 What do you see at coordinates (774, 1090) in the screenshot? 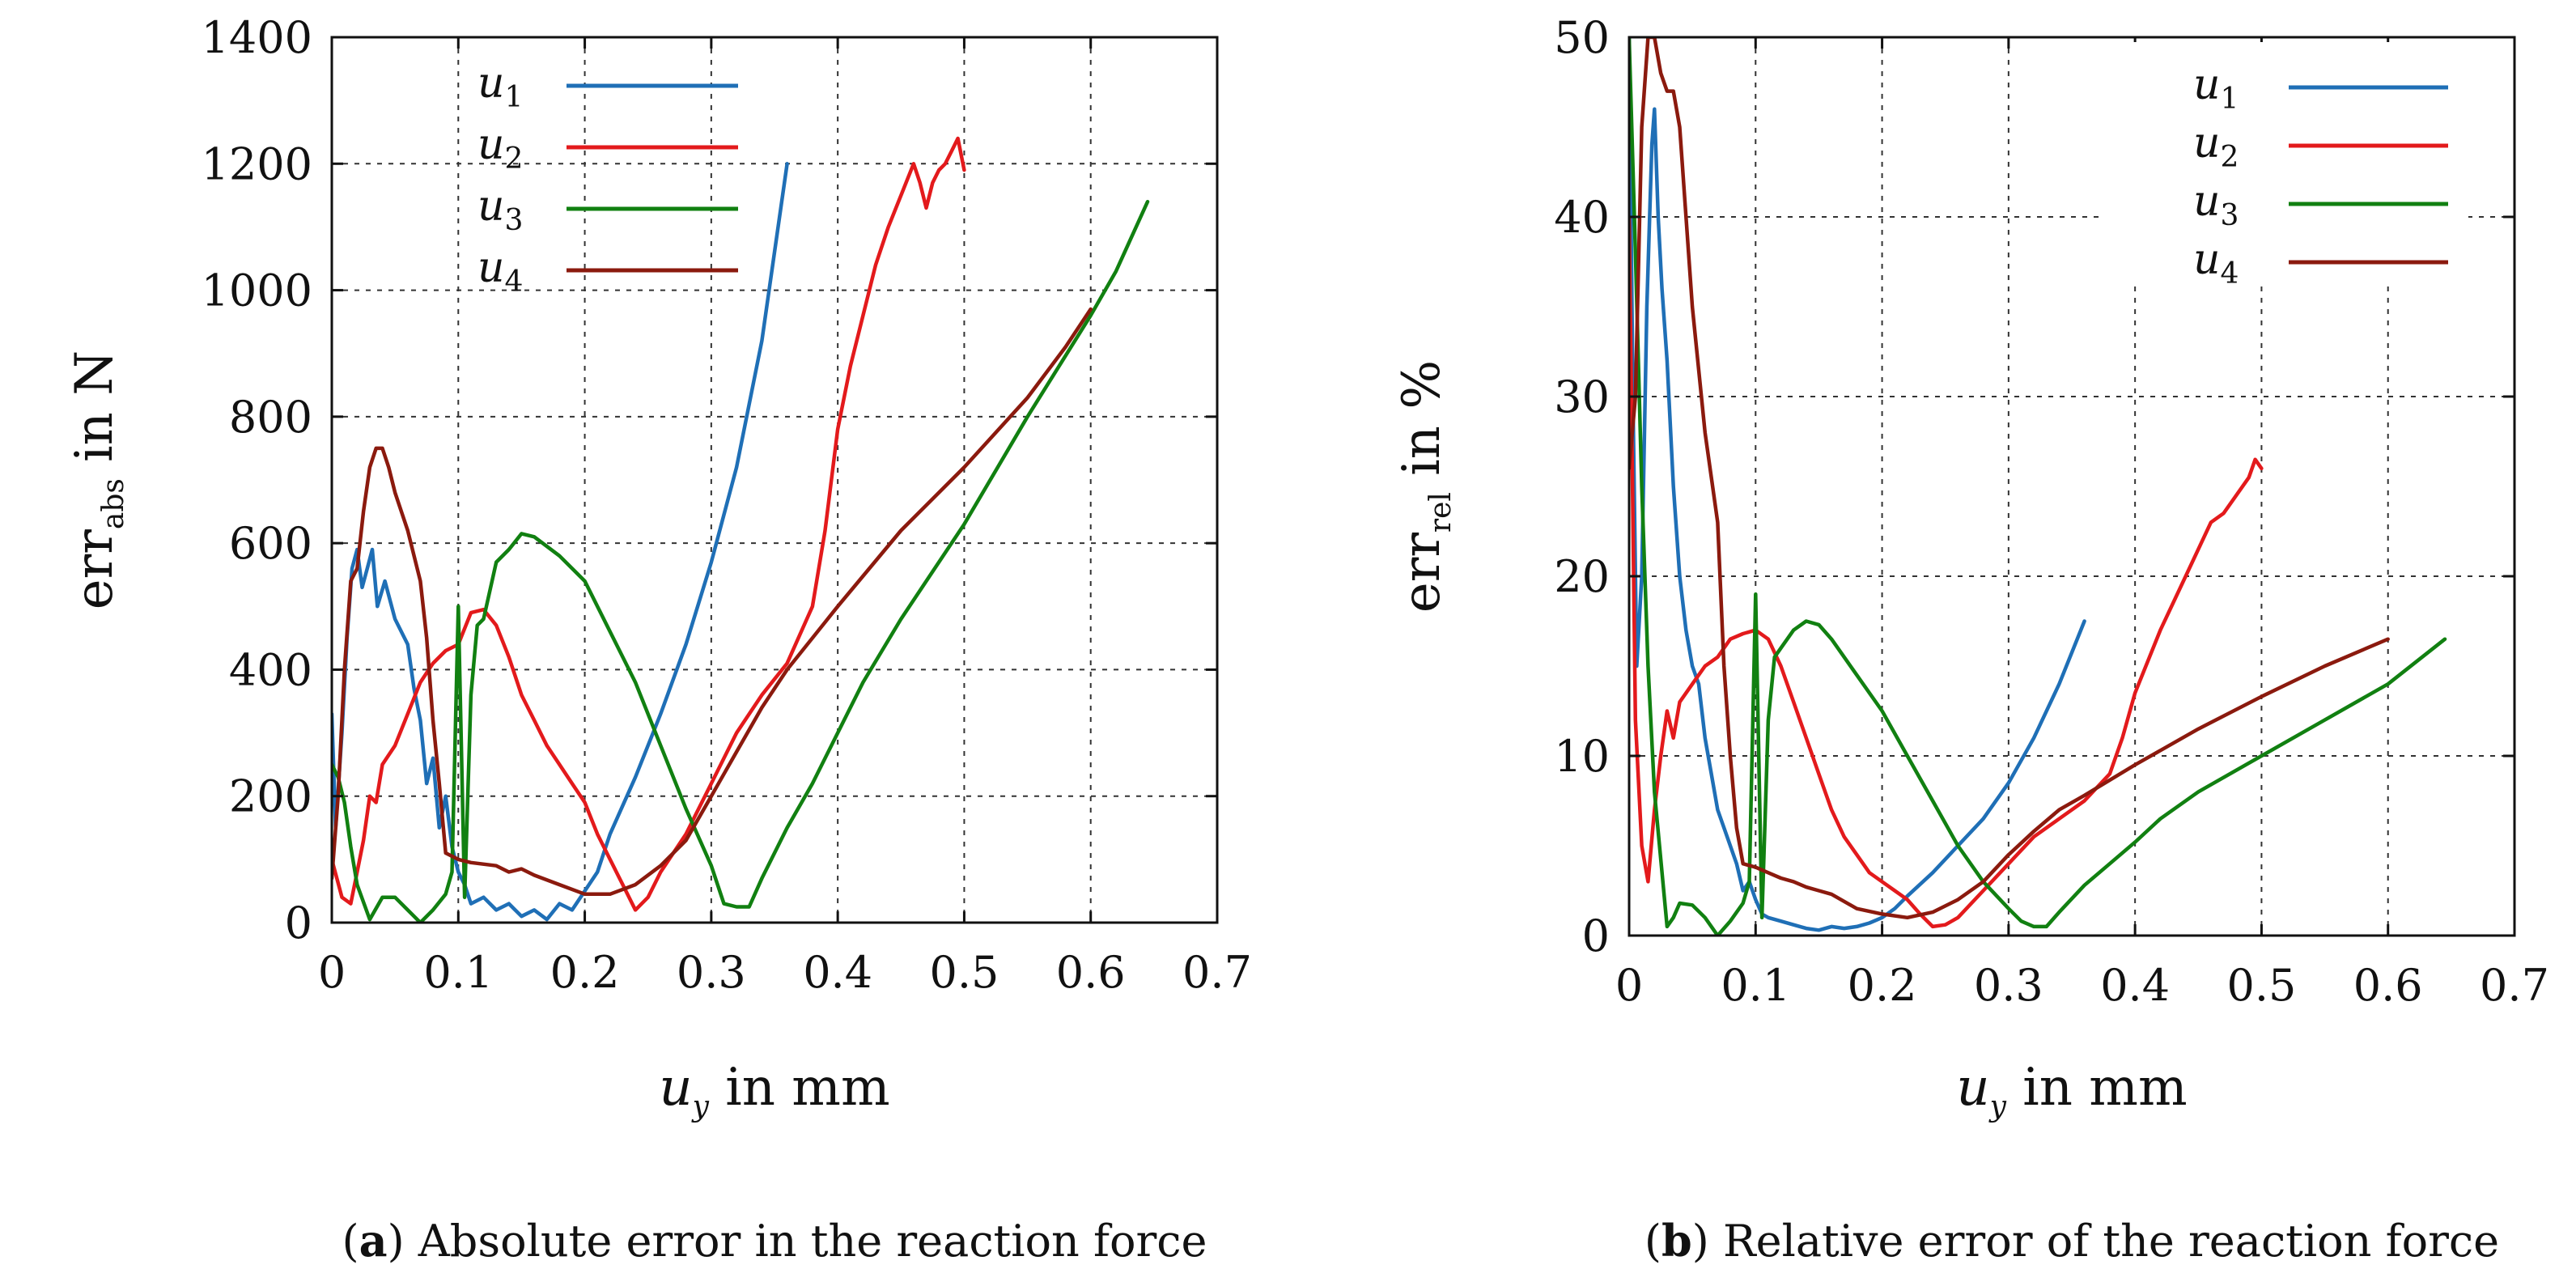
I see `panel-a-x-axis-label: uy in mm` at bounding box center [774, 1090].